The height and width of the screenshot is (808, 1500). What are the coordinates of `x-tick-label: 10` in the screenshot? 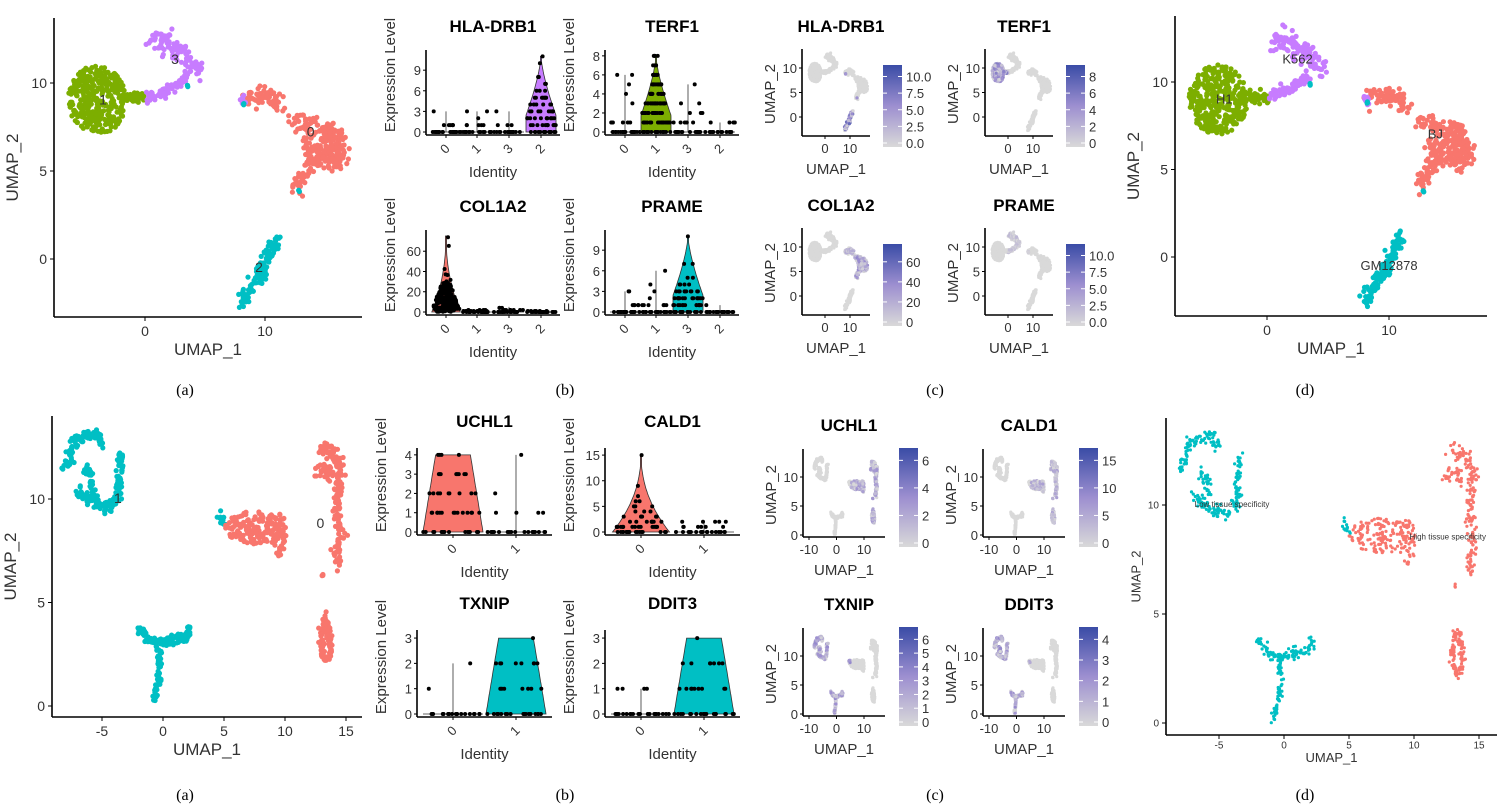 It's located at (285, 731).